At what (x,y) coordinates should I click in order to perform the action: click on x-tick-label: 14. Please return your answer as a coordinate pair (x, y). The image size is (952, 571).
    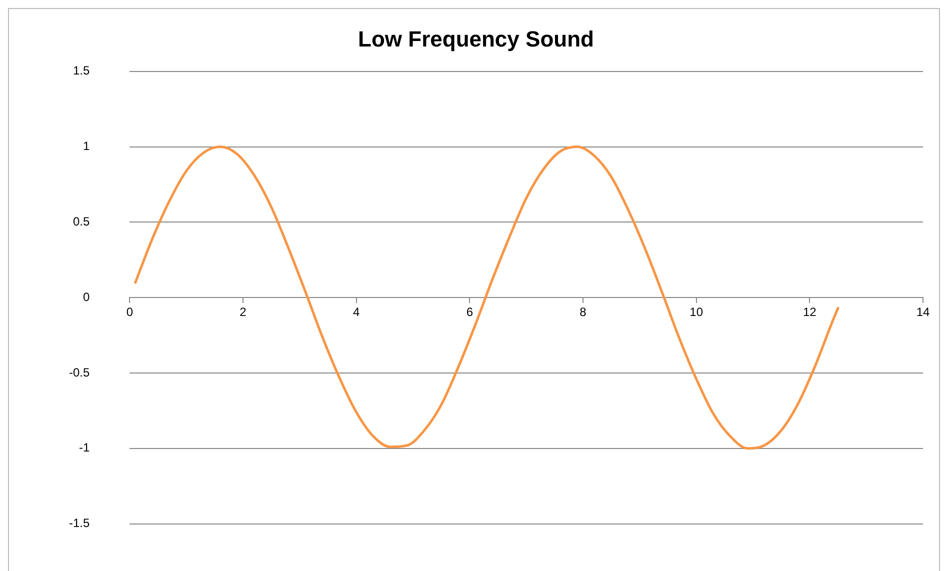
    Looking at the image, I should click on (923, 312).